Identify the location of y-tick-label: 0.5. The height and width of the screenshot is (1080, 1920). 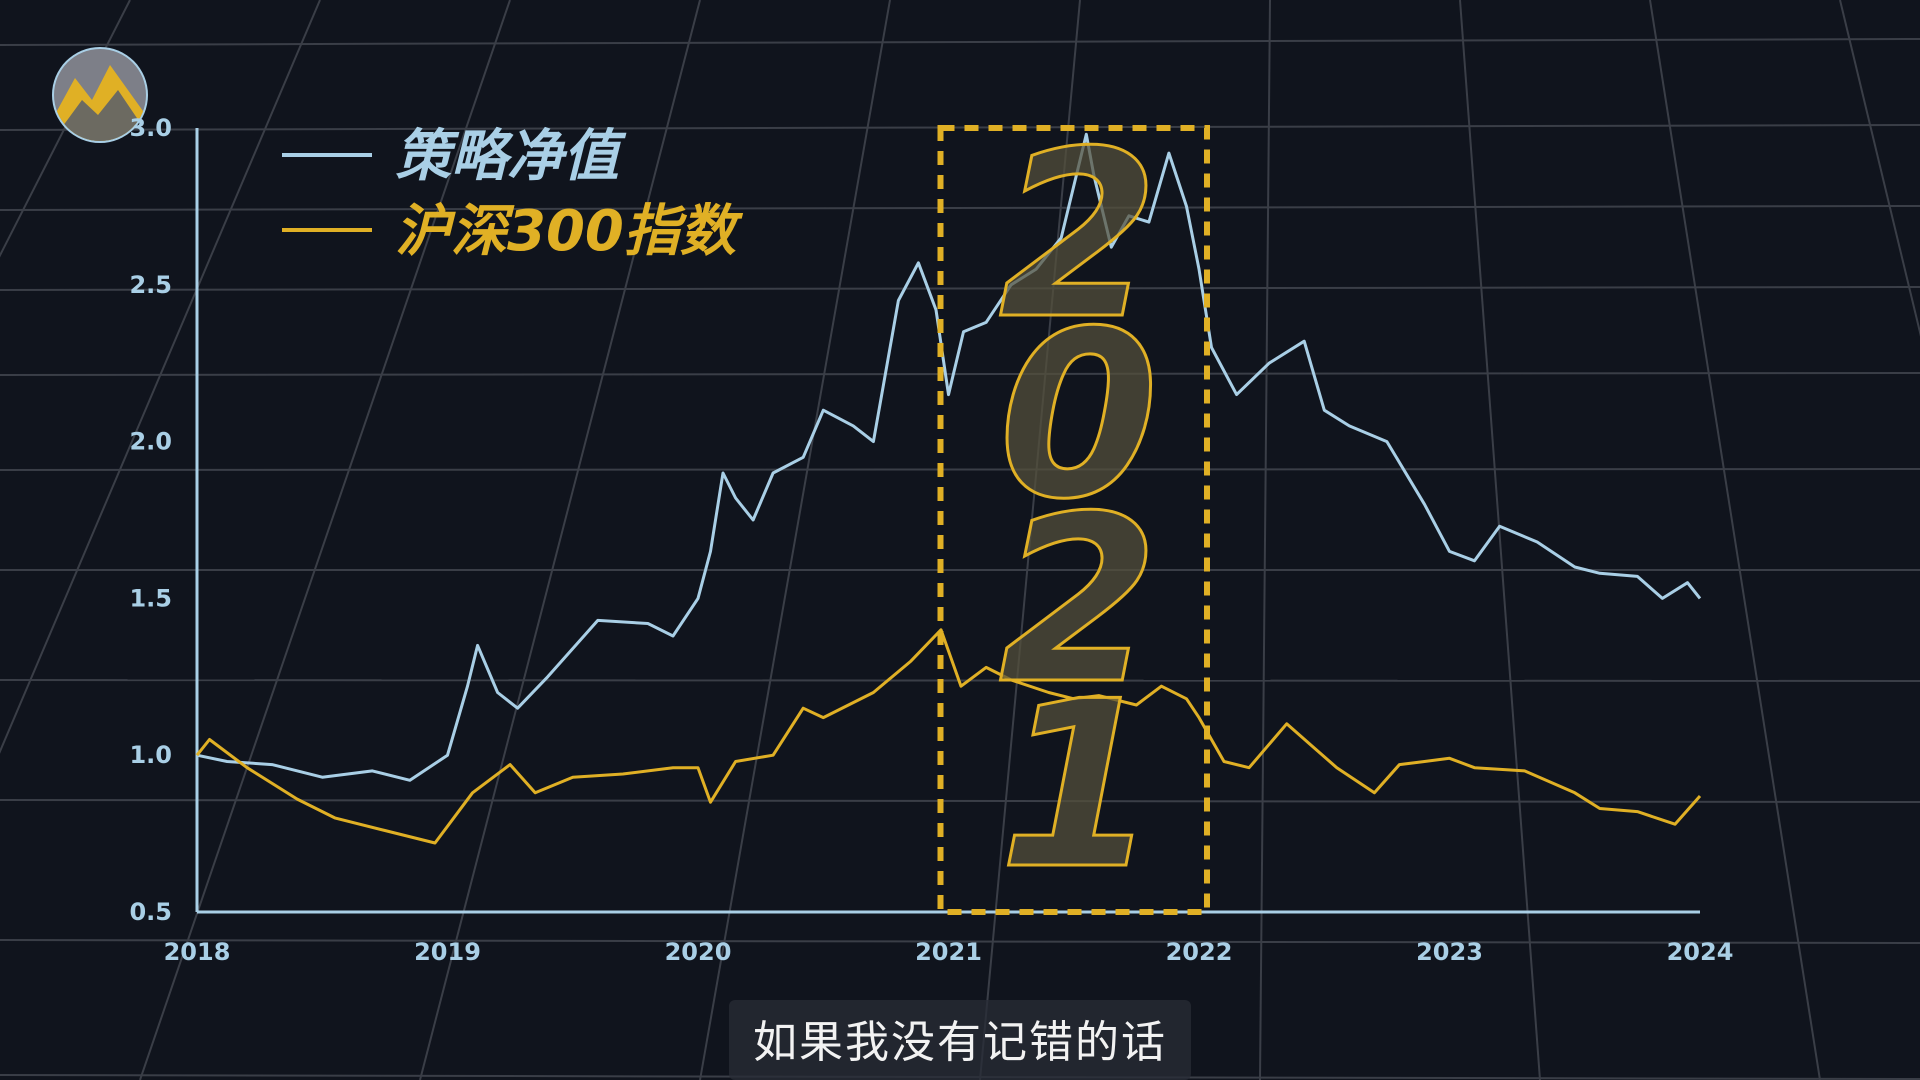
(150, 912).